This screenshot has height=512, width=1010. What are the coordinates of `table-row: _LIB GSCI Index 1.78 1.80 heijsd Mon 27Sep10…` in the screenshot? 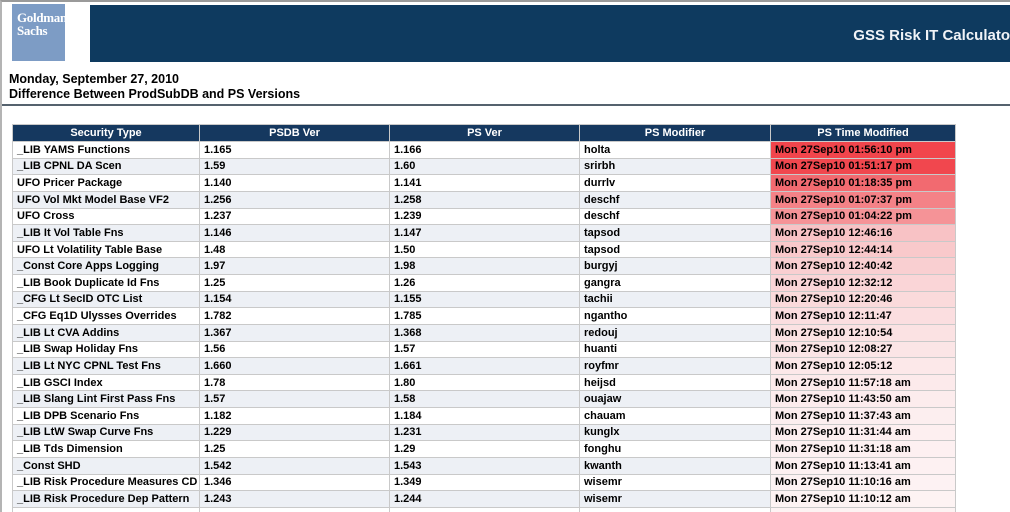 It's located at (484, 382).